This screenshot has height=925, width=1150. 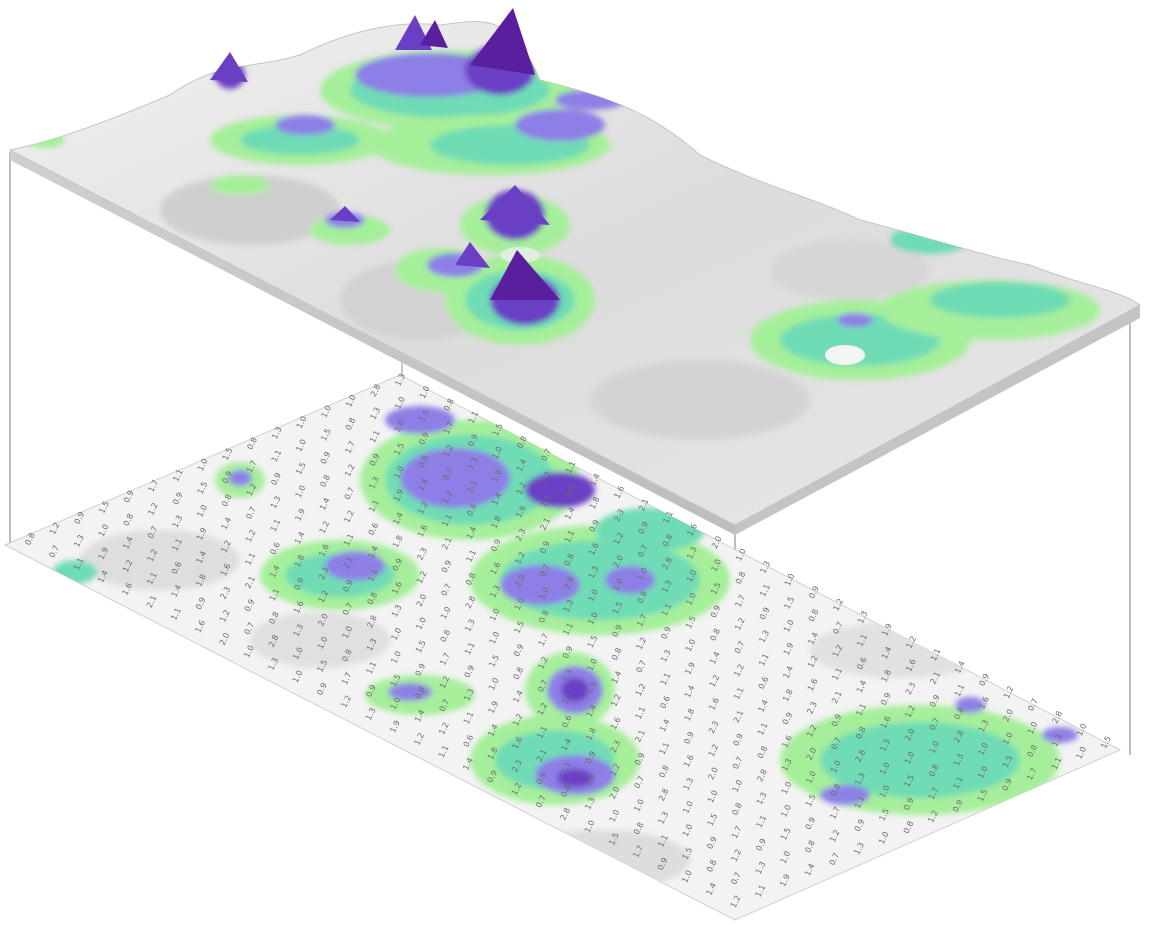 What do you see at coordinates (525, 275) in the screenshot?
I see `peak-front` at bounding box center [525, 275].